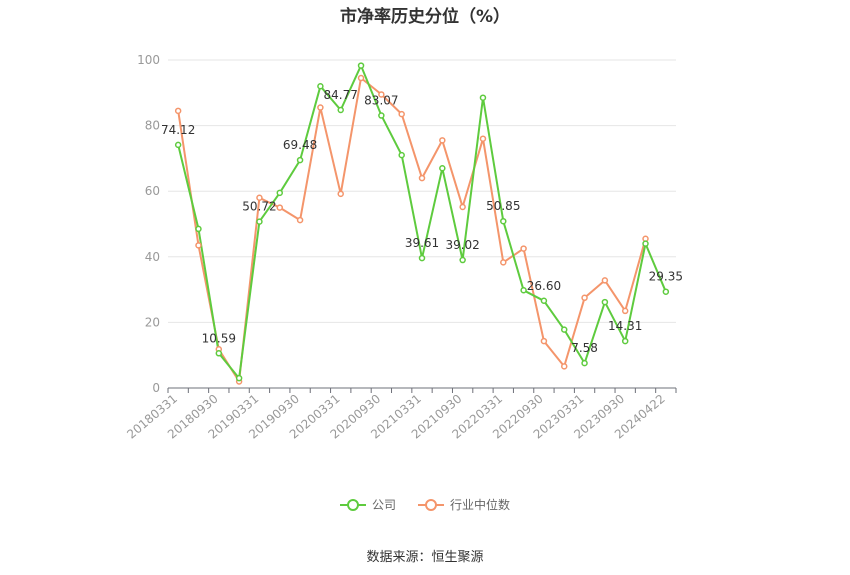  Describe the element at coordinates (666, 277) in the screenshot. I see `data-label: 29.35` at that location.